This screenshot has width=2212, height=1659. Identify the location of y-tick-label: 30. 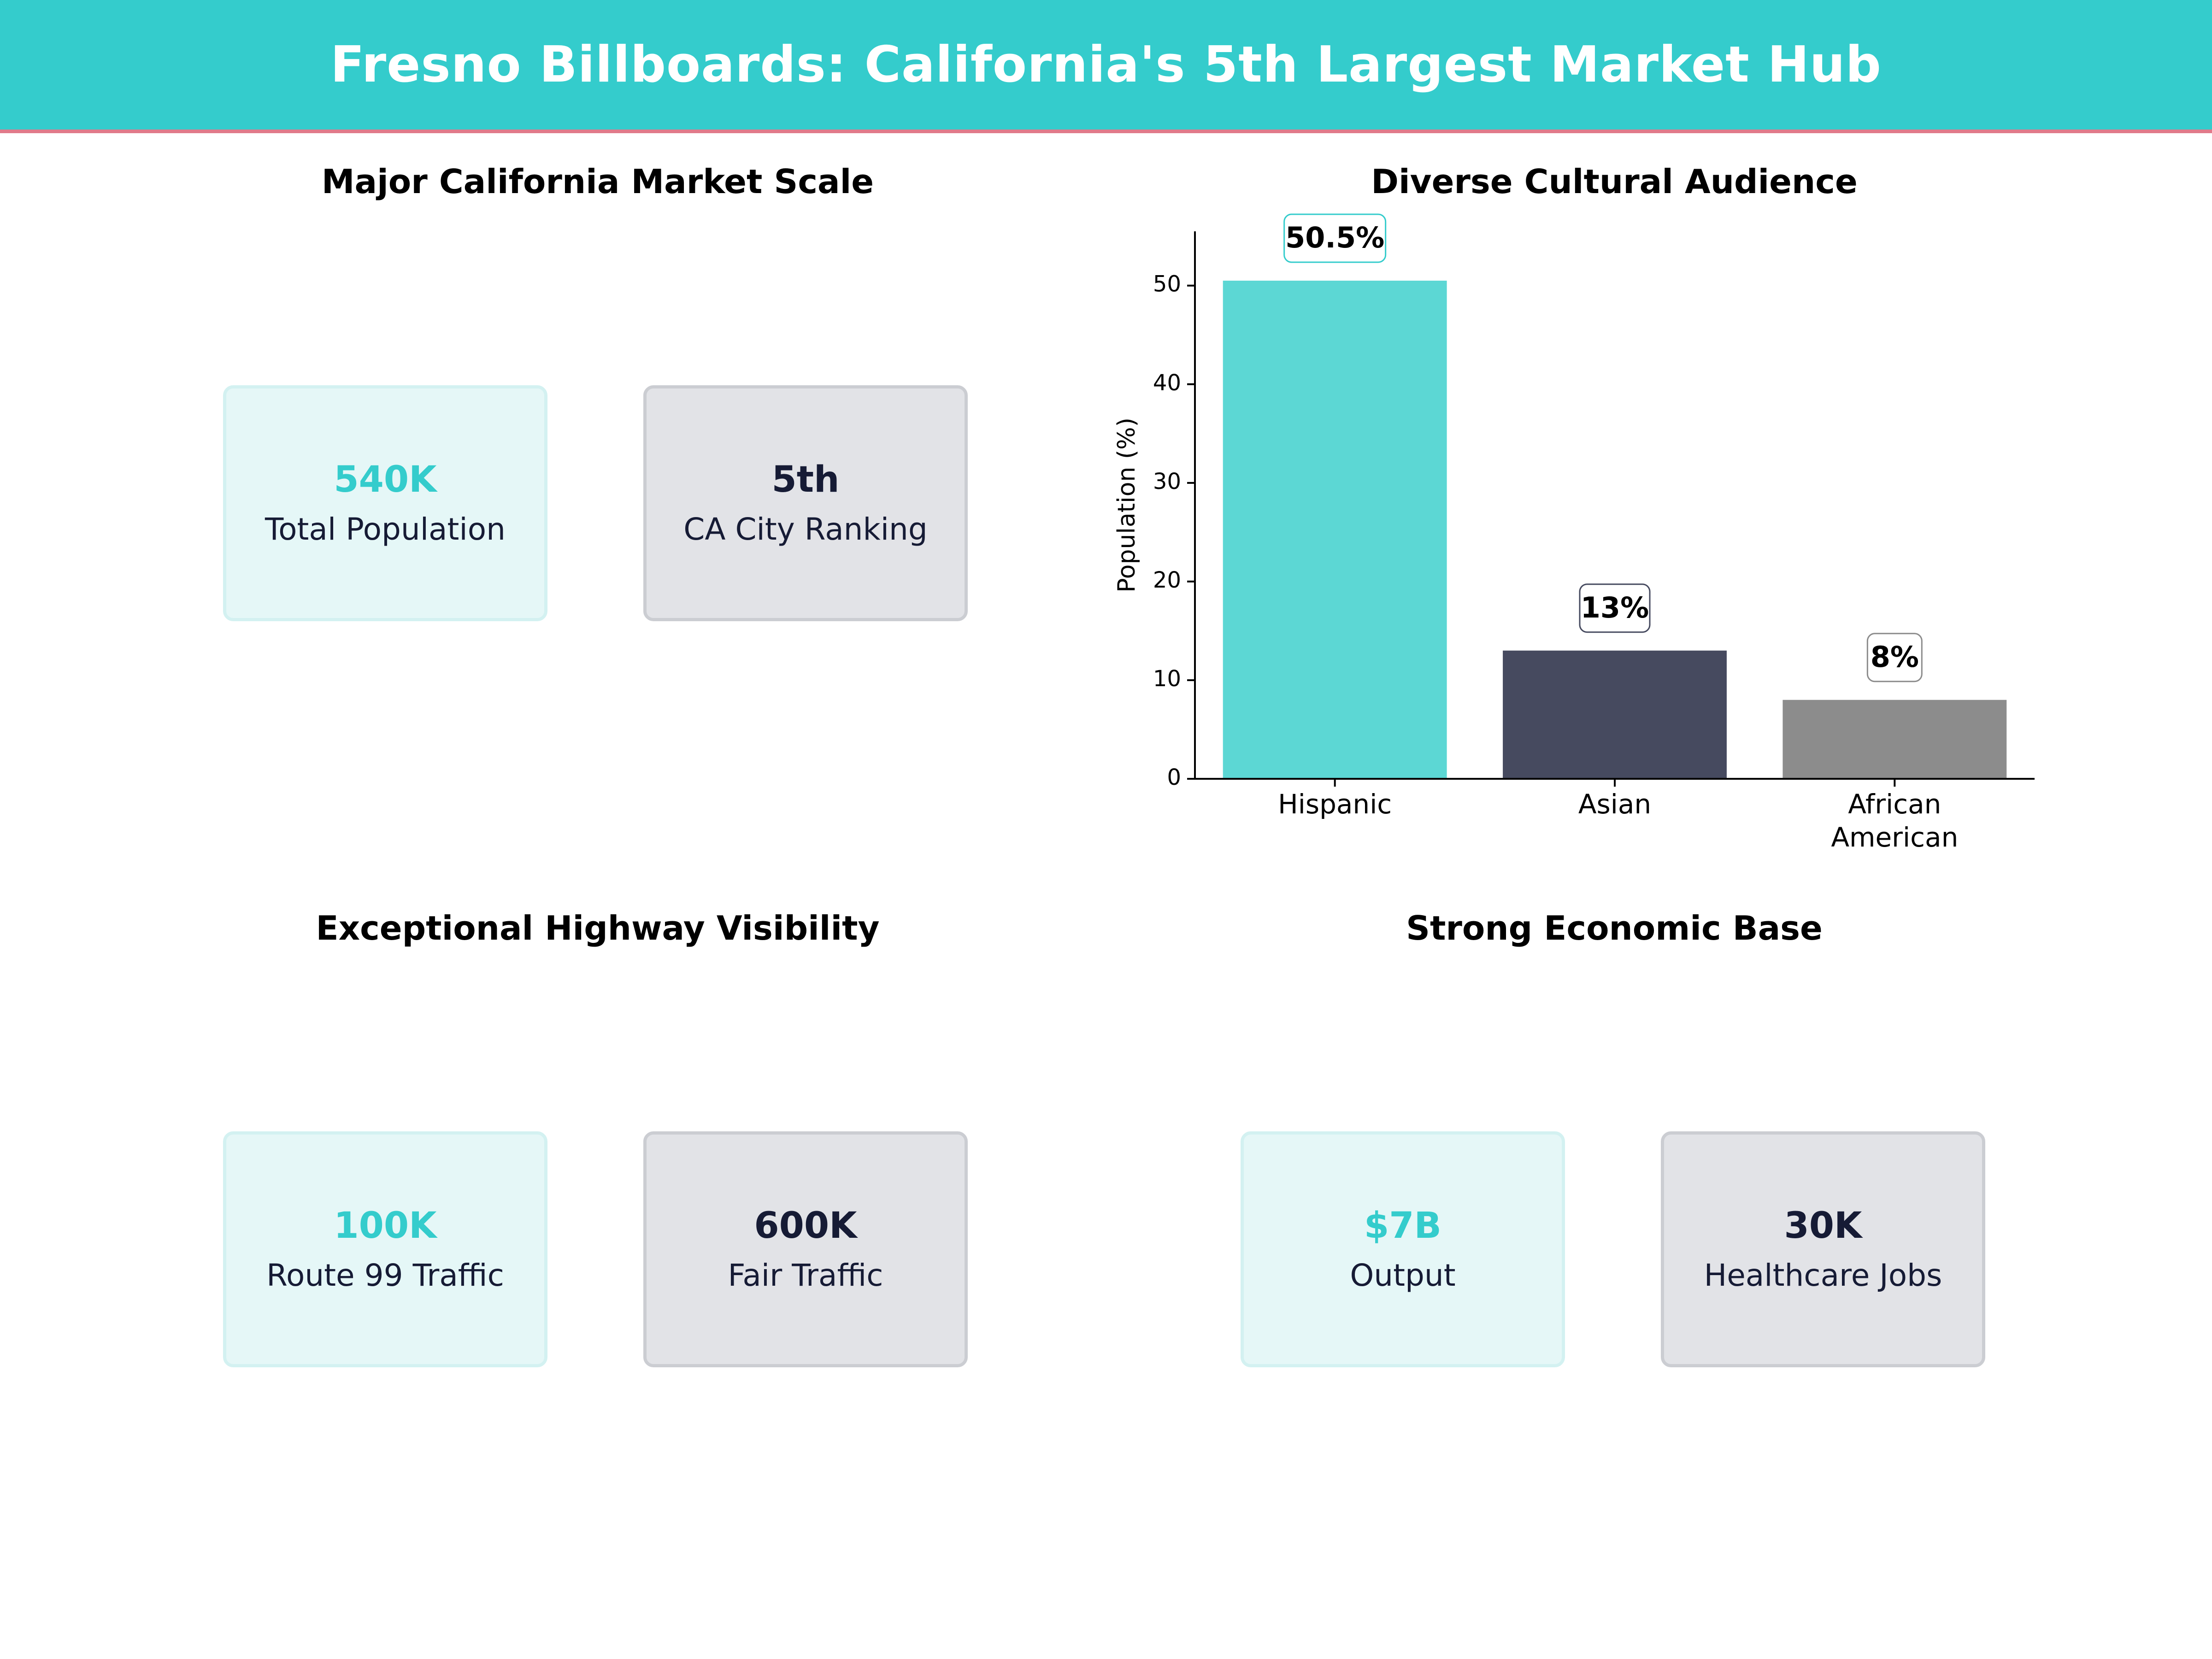
(1167, 481).